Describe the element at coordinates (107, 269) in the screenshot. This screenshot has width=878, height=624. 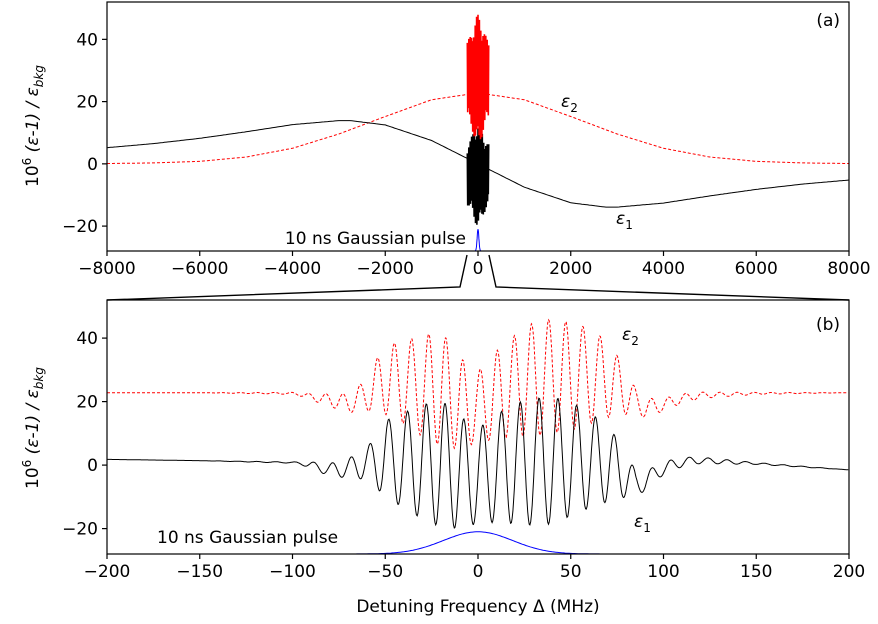
I see `panel-a-x-tick-label: −8000` at that location.